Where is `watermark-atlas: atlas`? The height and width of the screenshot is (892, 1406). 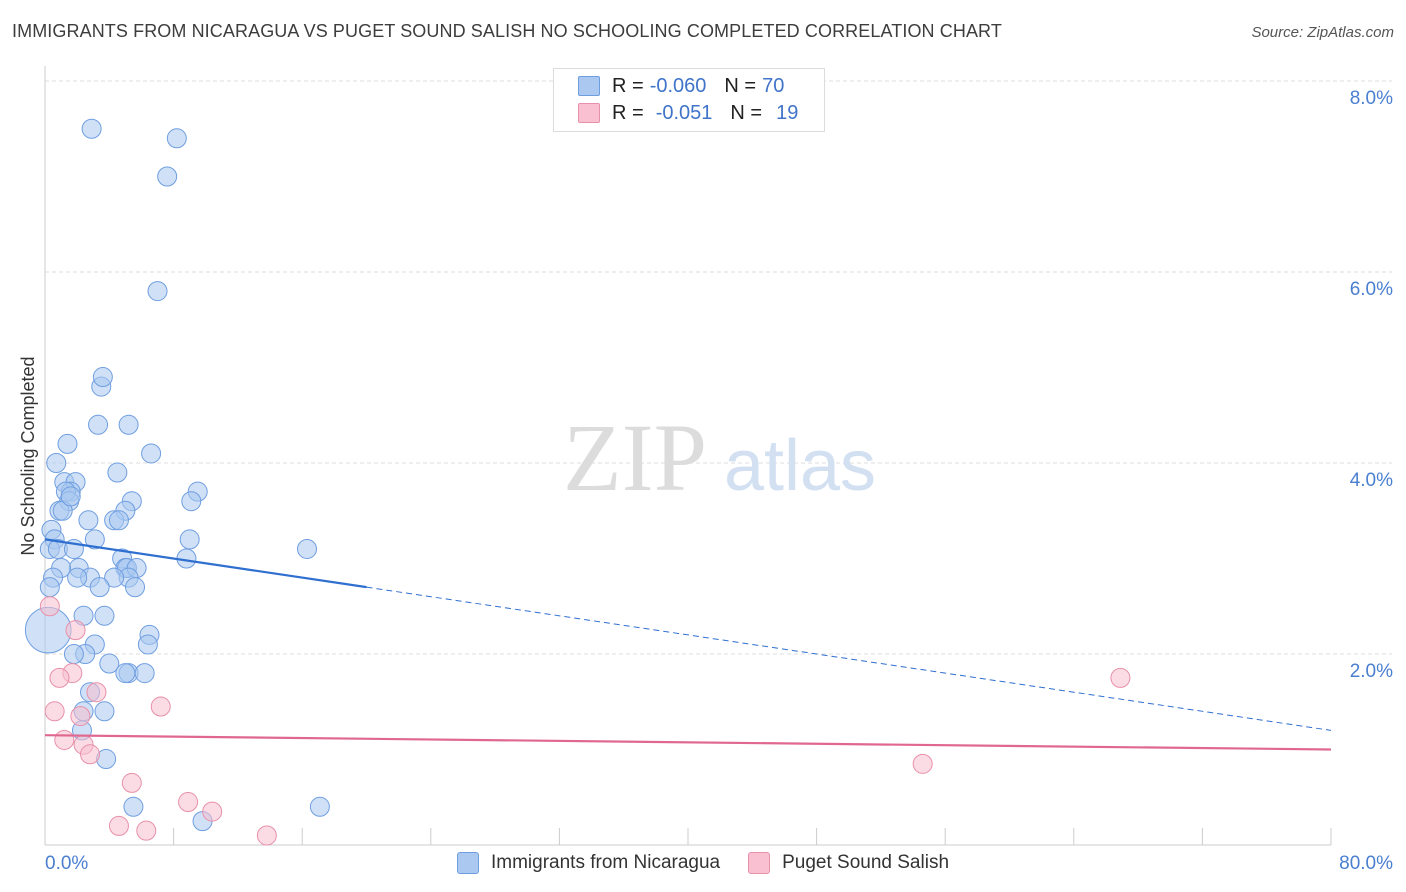
watermark-atlas: atlas is located at coordinates (800, 466).